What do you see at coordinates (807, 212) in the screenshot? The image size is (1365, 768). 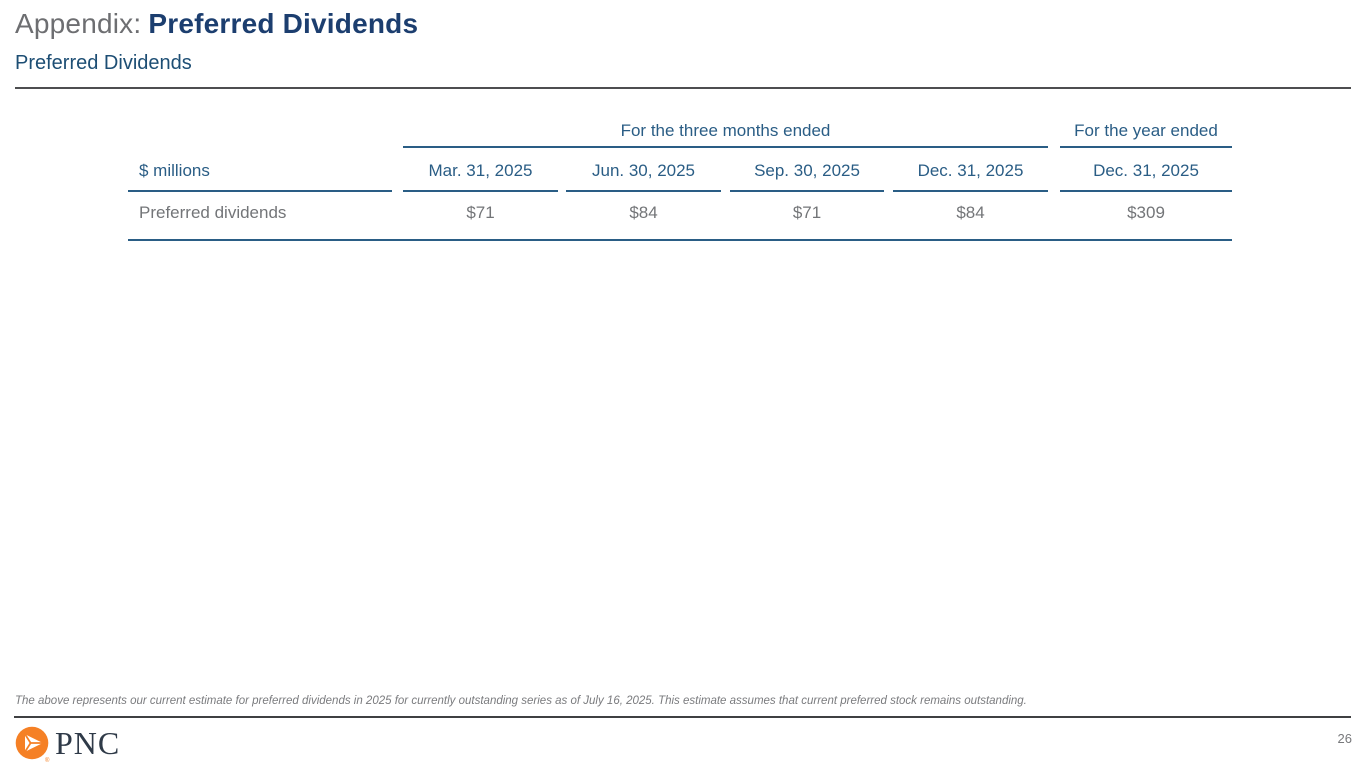 I see `value-q3: $71` at bounding box center [807, 212].